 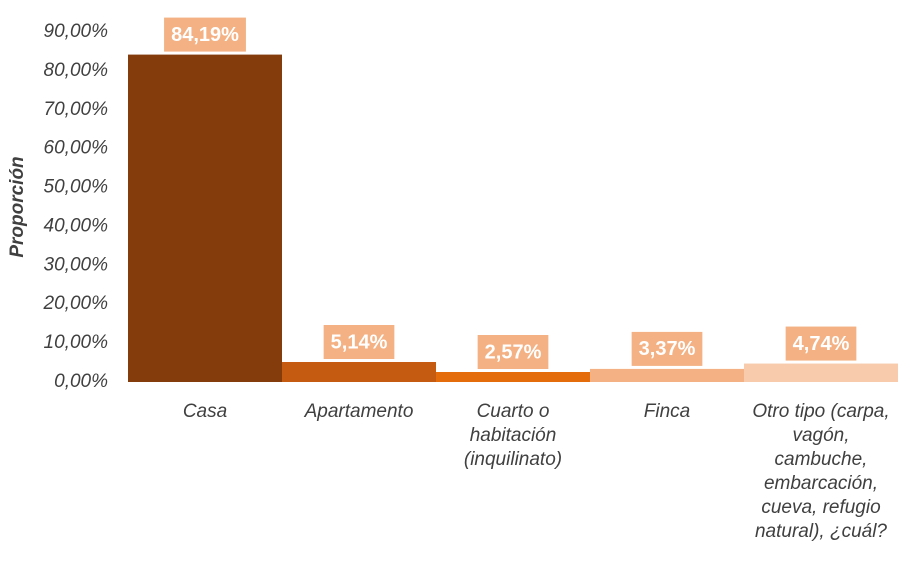 I want to click on value-label-text: 4,74%, so click(x=821, y=344).